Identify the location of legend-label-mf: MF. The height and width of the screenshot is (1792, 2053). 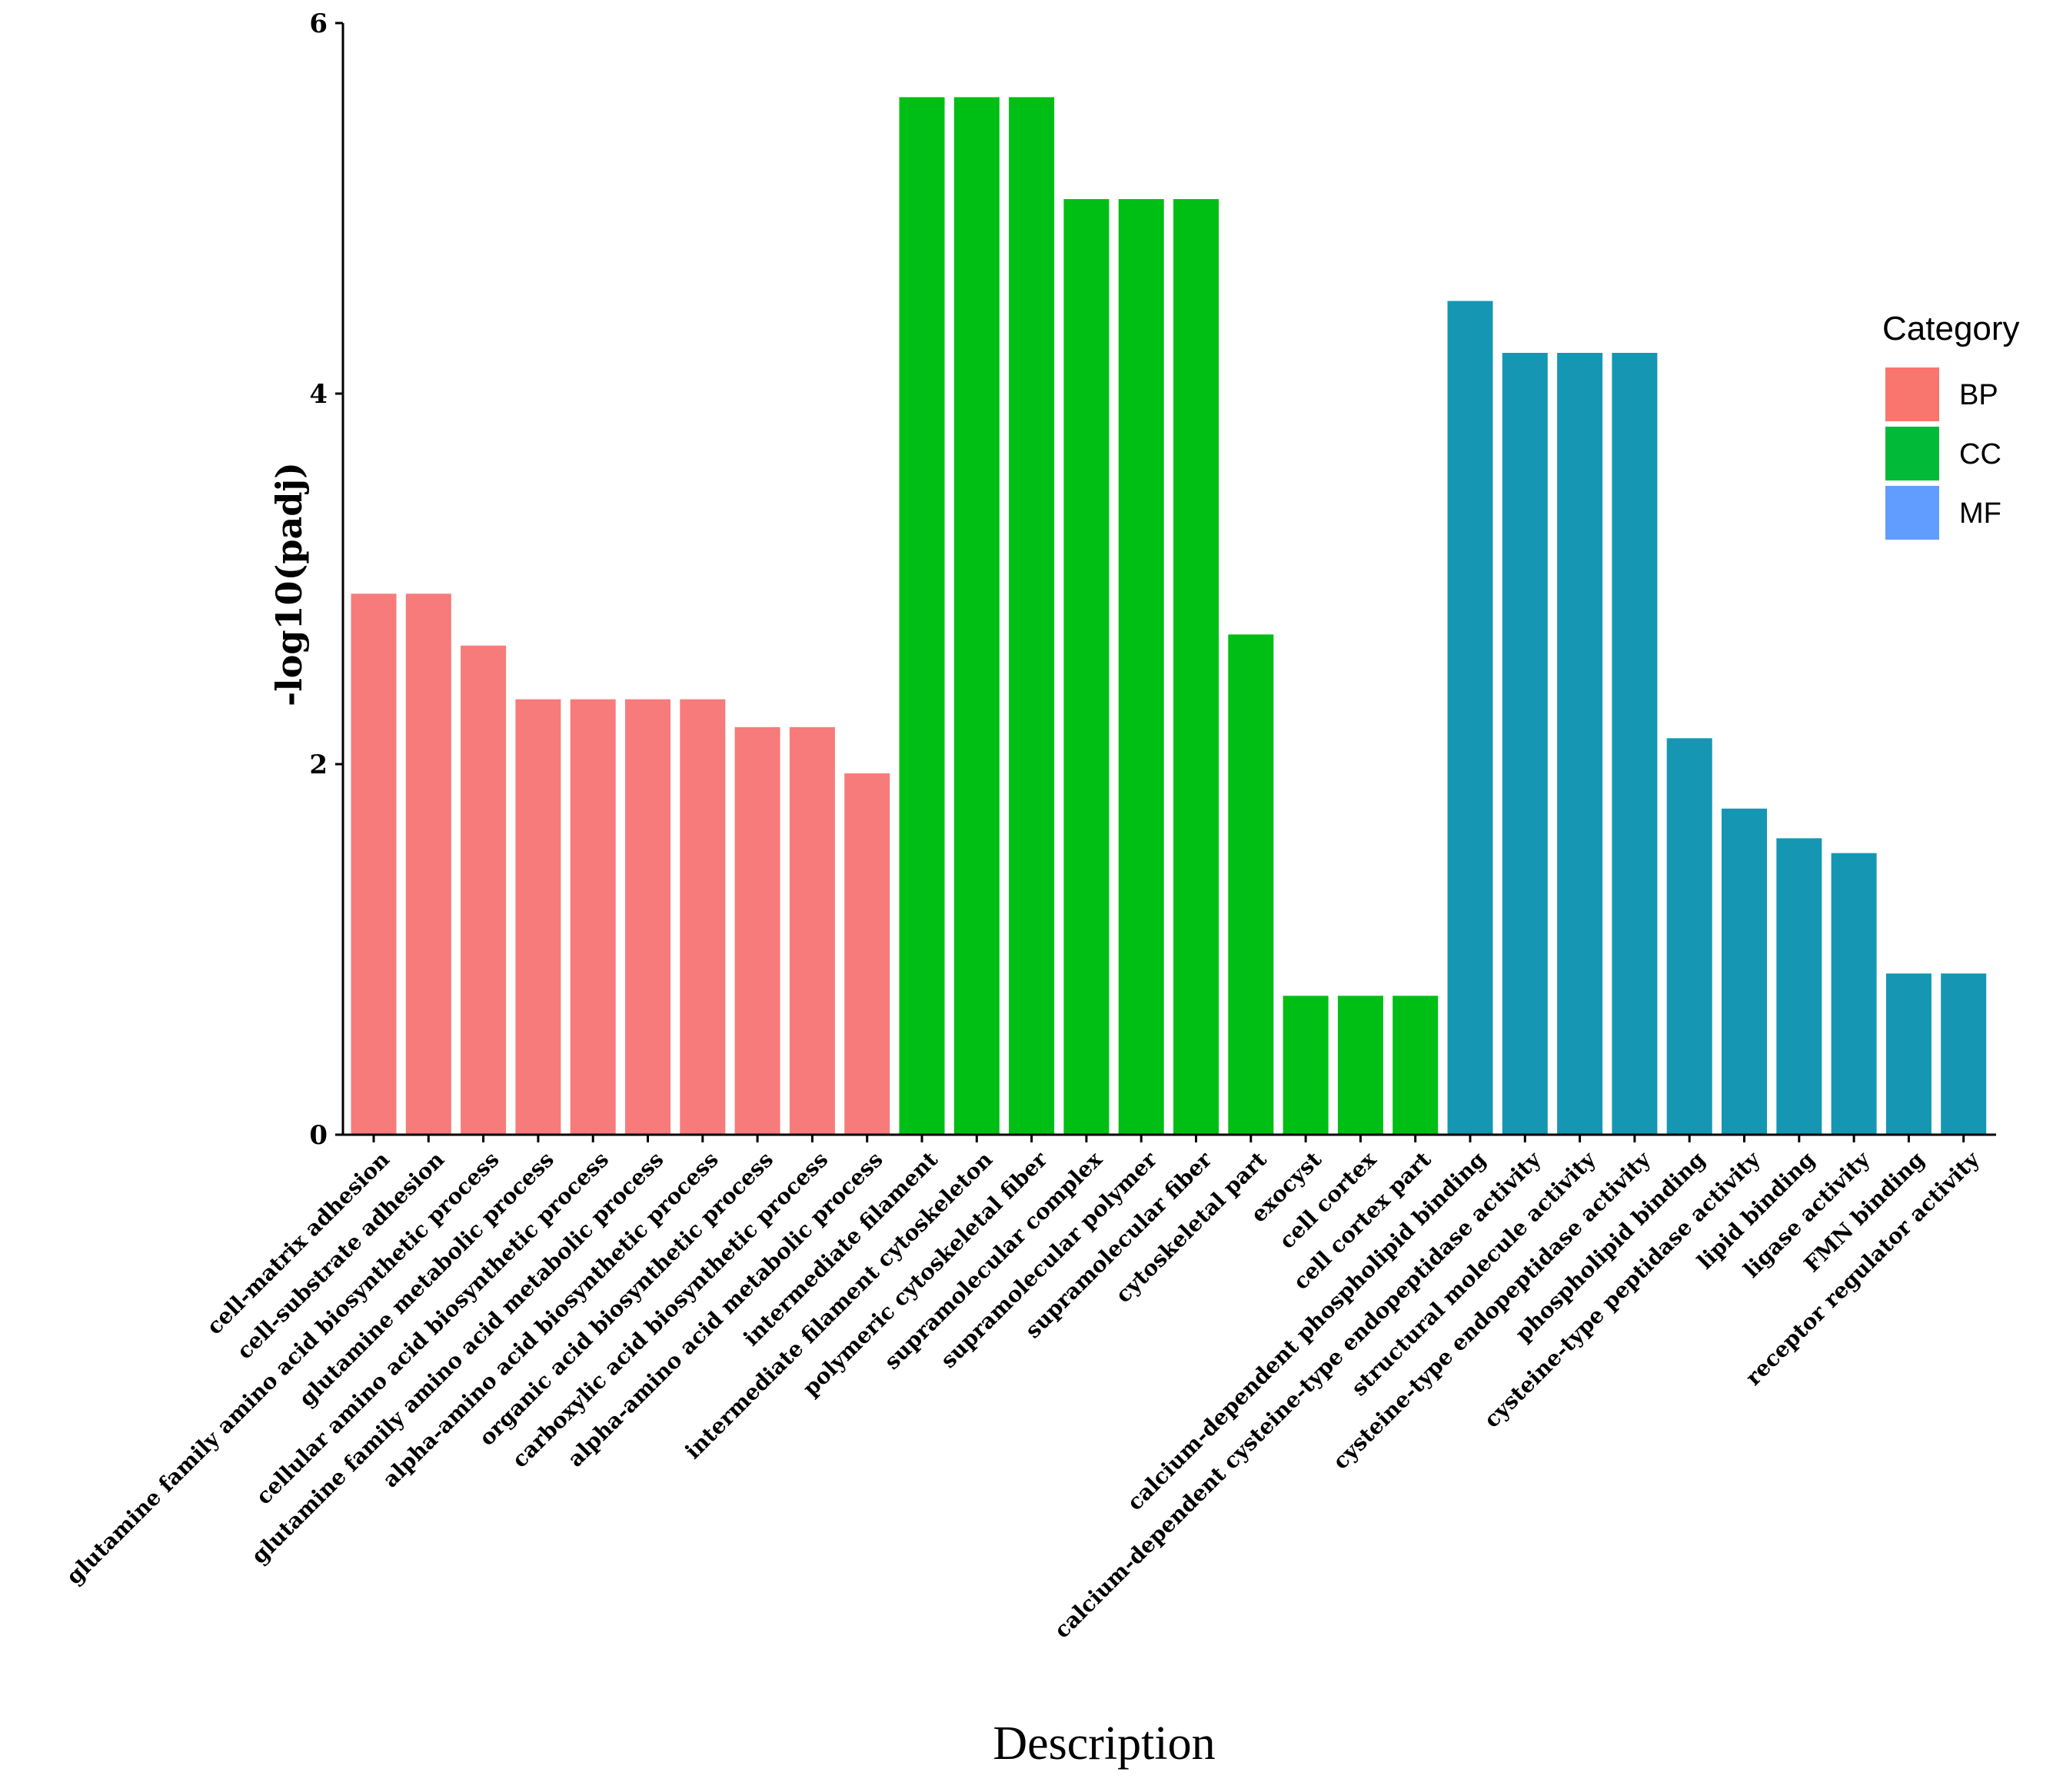
(1980, 513).